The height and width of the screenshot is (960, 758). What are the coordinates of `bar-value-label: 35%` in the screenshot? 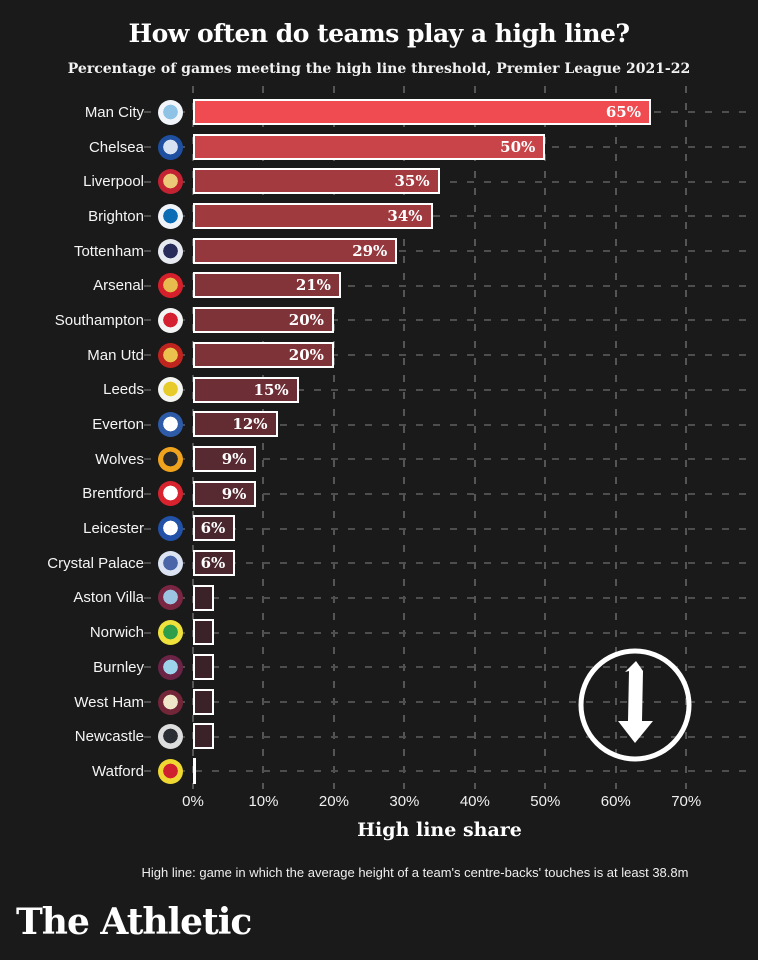 It's located at (412, 181).